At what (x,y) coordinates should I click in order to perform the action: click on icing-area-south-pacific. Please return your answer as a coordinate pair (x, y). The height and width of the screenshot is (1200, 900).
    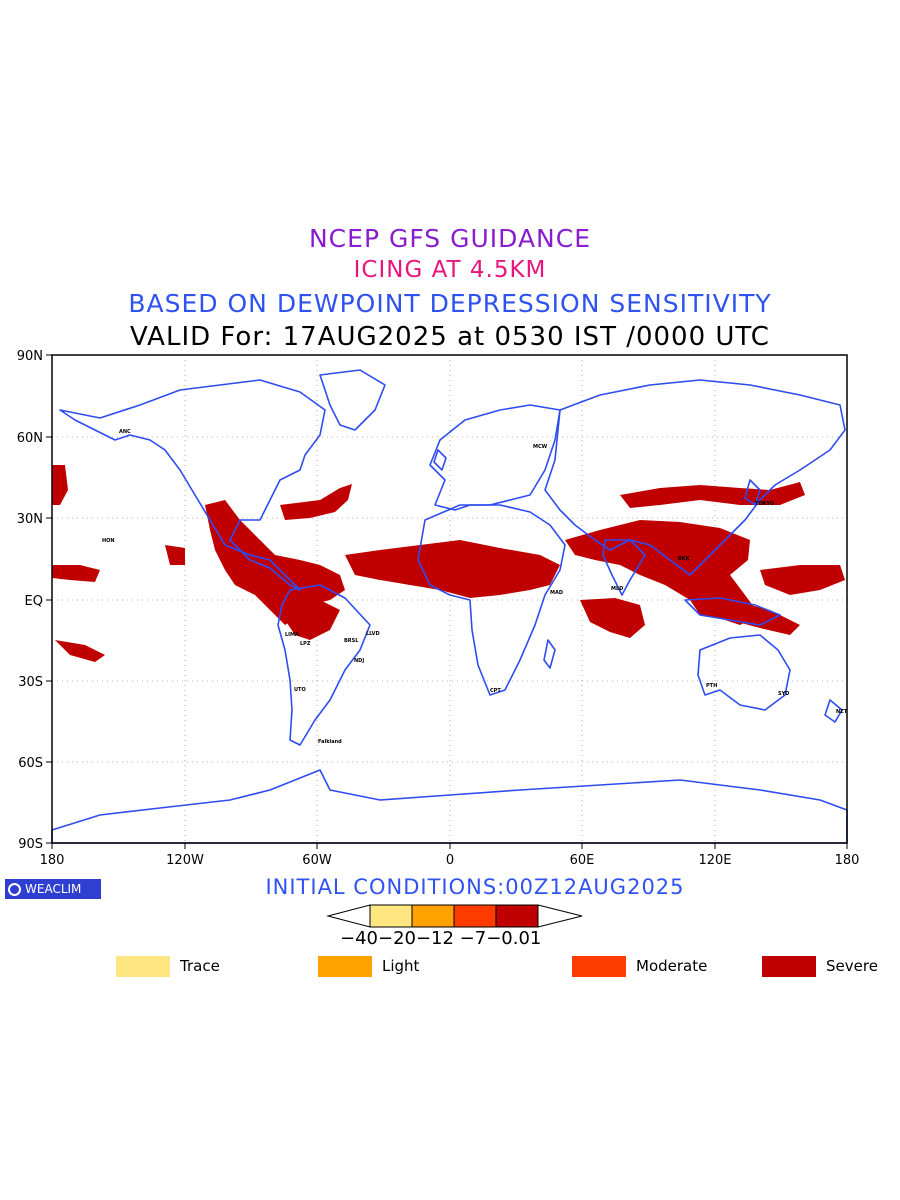
    Looking at the image, I should click on (80, 651).